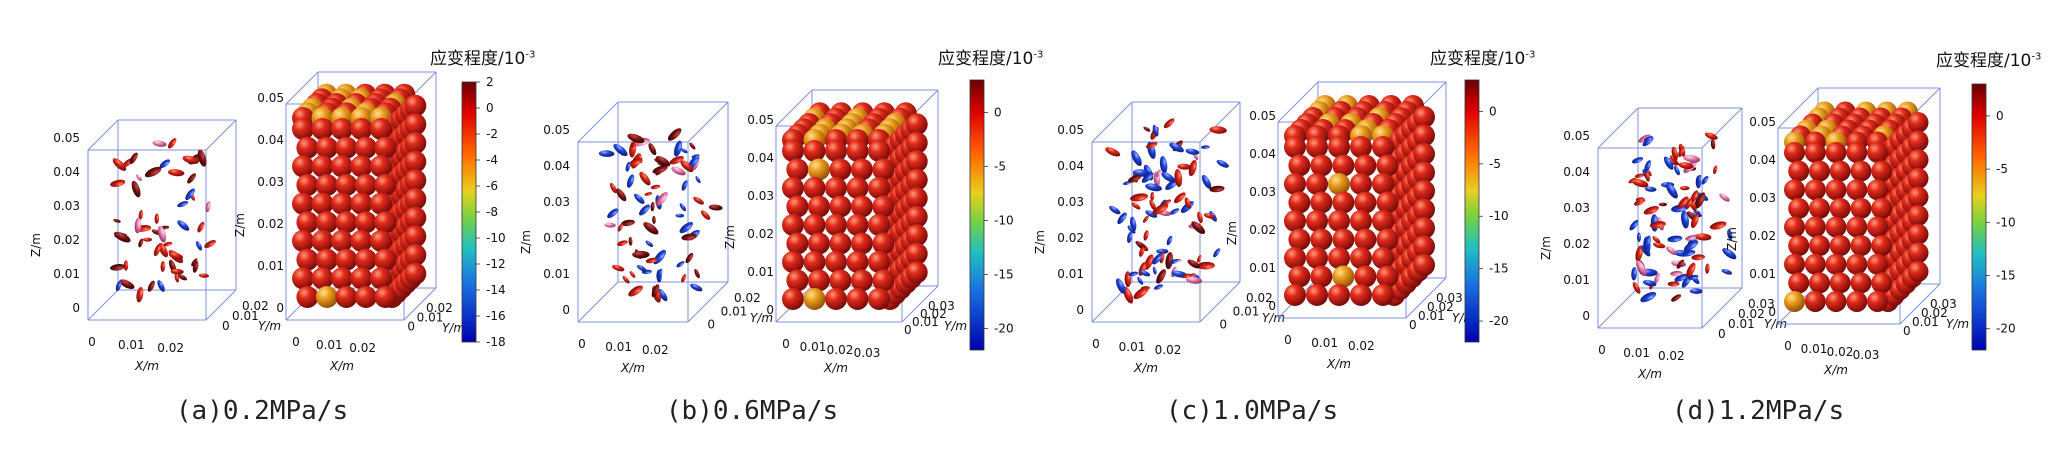 This screenshot has height=467, width=2052. What do you see at coordinates (1762, 122) in the screenshot?
I see `z-tick-label: 0.05` at bounding box center [1762, 122].